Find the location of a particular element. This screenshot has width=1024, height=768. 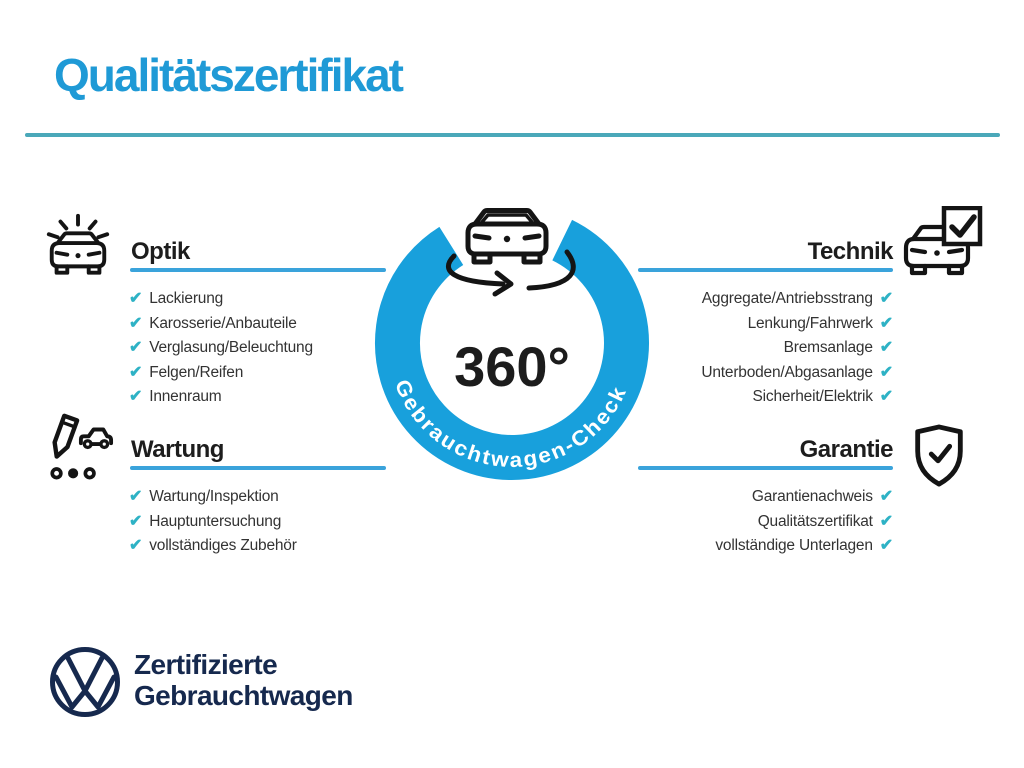

check-item: Qualitätszertifikat ✔ is located at coordinates (804, 522).